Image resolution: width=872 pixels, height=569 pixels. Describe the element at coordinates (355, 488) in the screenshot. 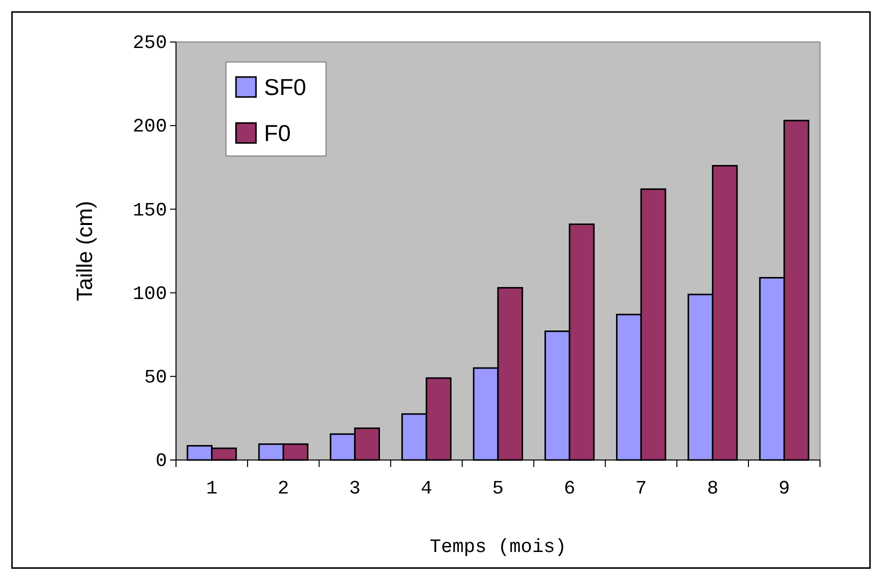

I see `x-tick-label: 3` at that location.